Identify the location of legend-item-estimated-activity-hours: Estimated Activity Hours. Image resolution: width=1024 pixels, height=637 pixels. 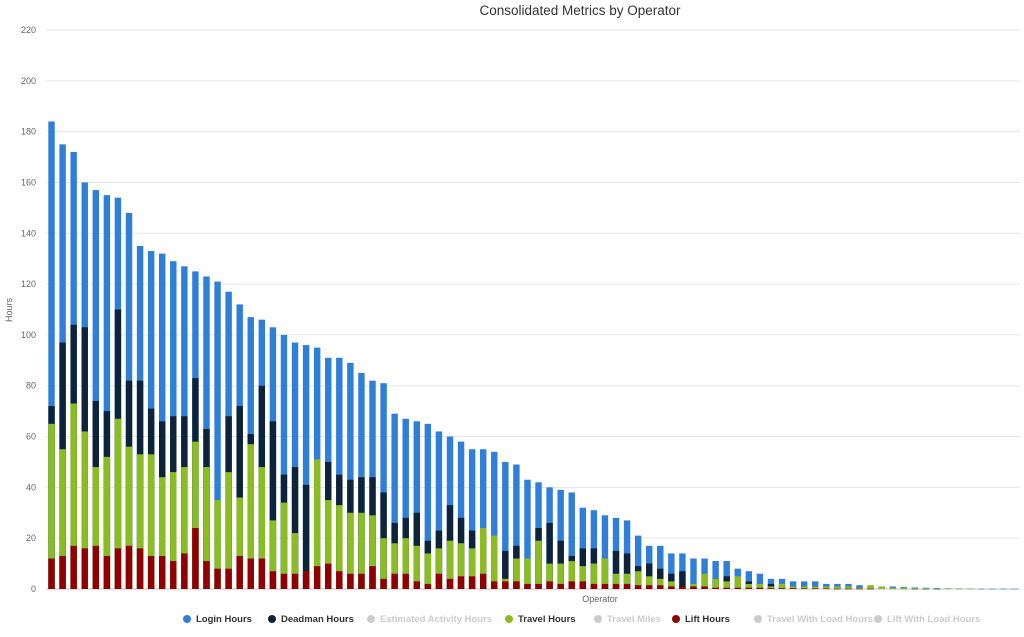
(429, 619).